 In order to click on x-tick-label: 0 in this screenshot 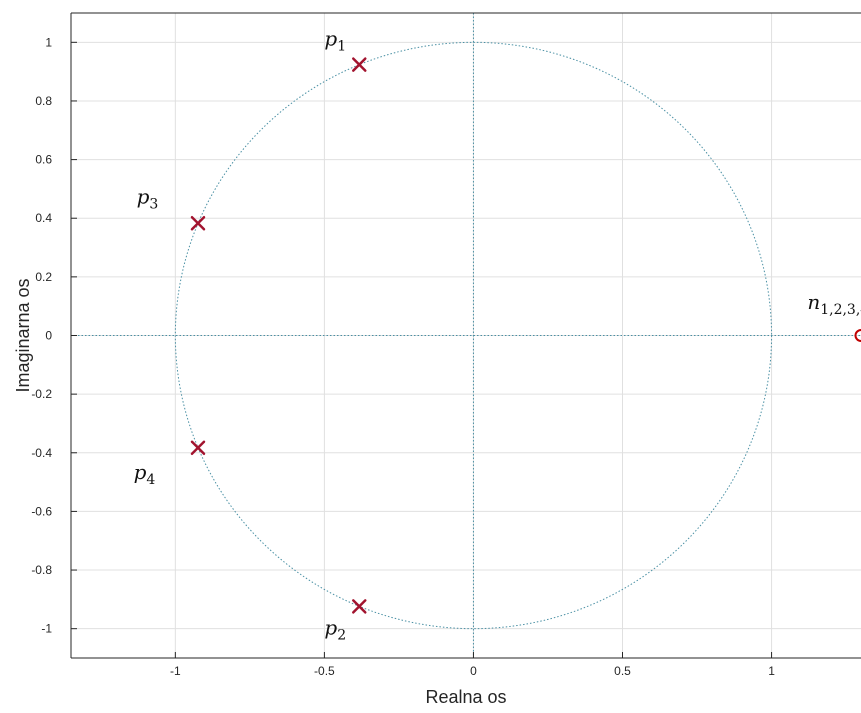, I will do `click(473, 671)`.